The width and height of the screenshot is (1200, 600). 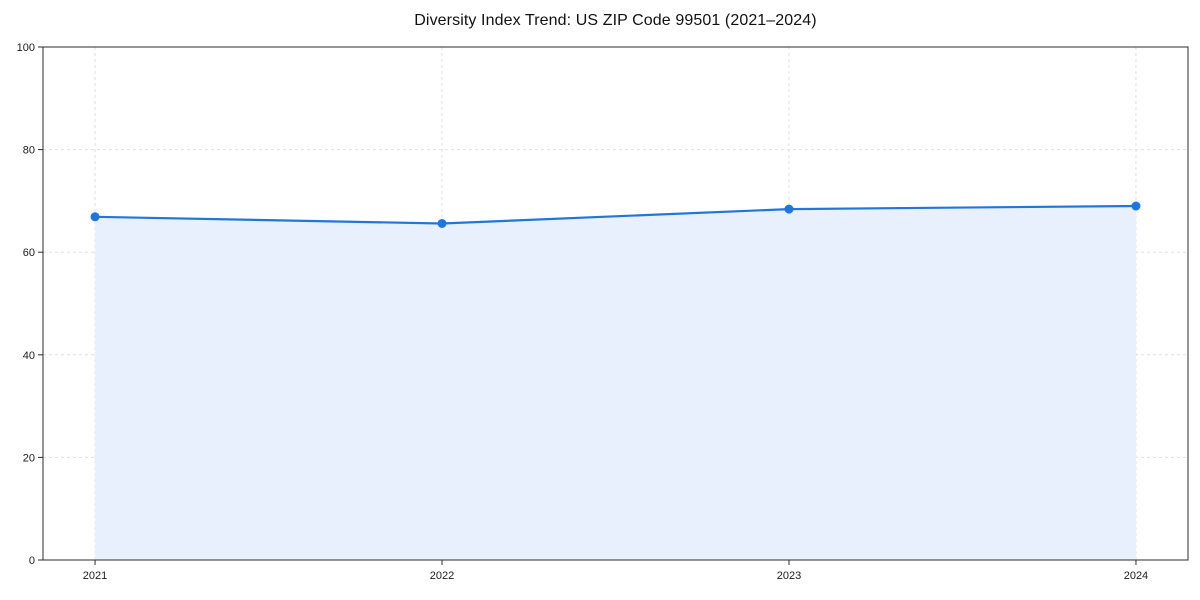 I want to click on y-tick-label: 40, so click(x=29, y=356).